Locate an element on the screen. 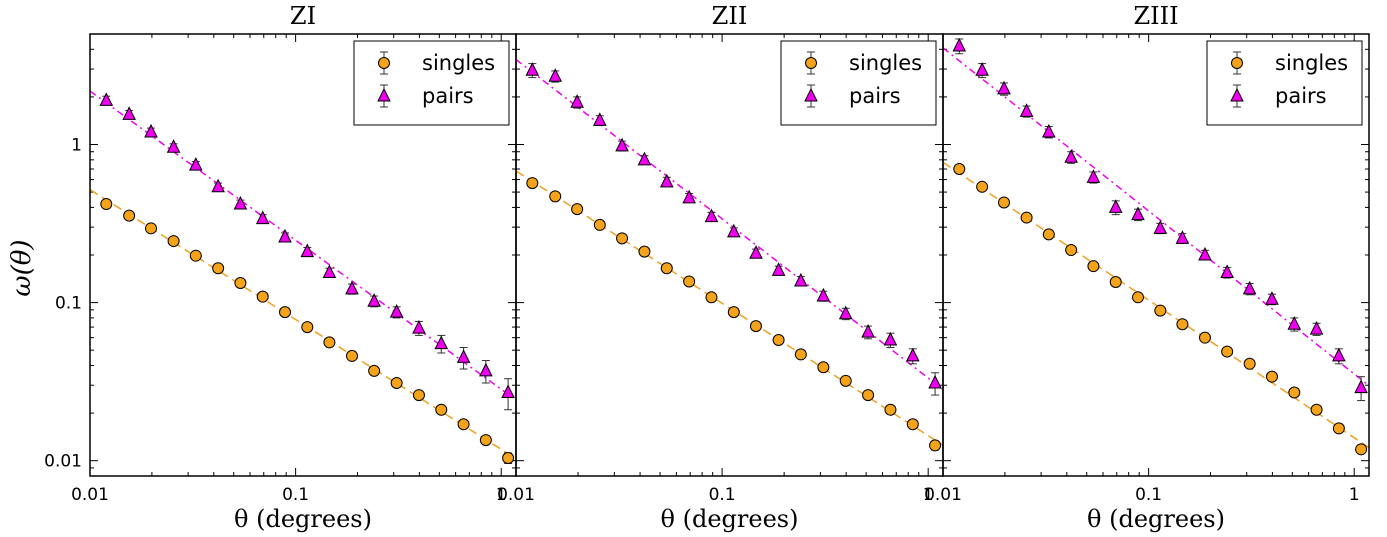 The height and width of the screenshot is (537, 1387). x-axis-label: θ (degrees) is located at coordinates (303, 519).